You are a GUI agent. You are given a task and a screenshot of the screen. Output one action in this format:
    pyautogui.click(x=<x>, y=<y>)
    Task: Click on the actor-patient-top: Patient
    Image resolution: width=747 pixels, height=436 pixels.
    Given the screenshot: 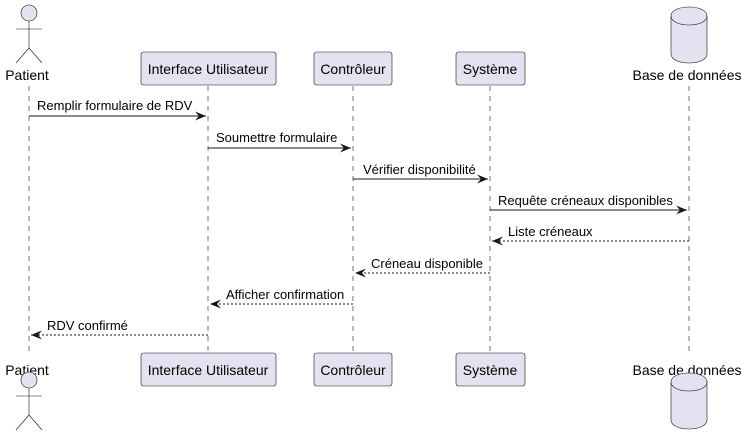 What is the action you would take?
    pyautogui.click(x=27, y=43)
    